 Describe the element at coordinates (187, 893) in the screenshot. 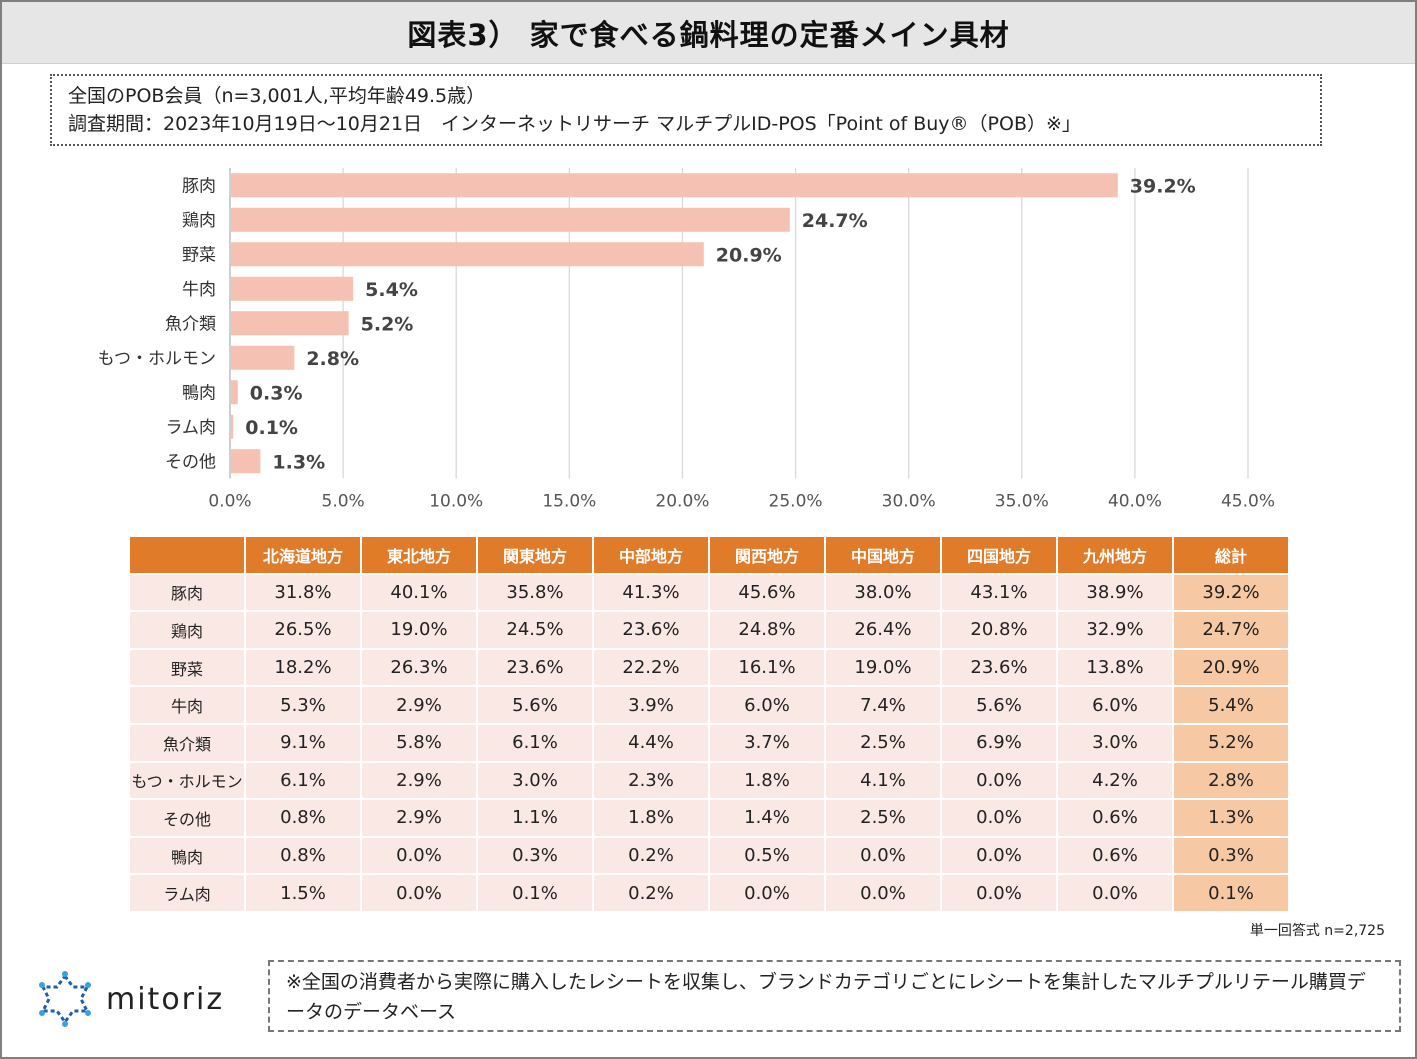

I see `table-row-label: ラム肉` at that location.